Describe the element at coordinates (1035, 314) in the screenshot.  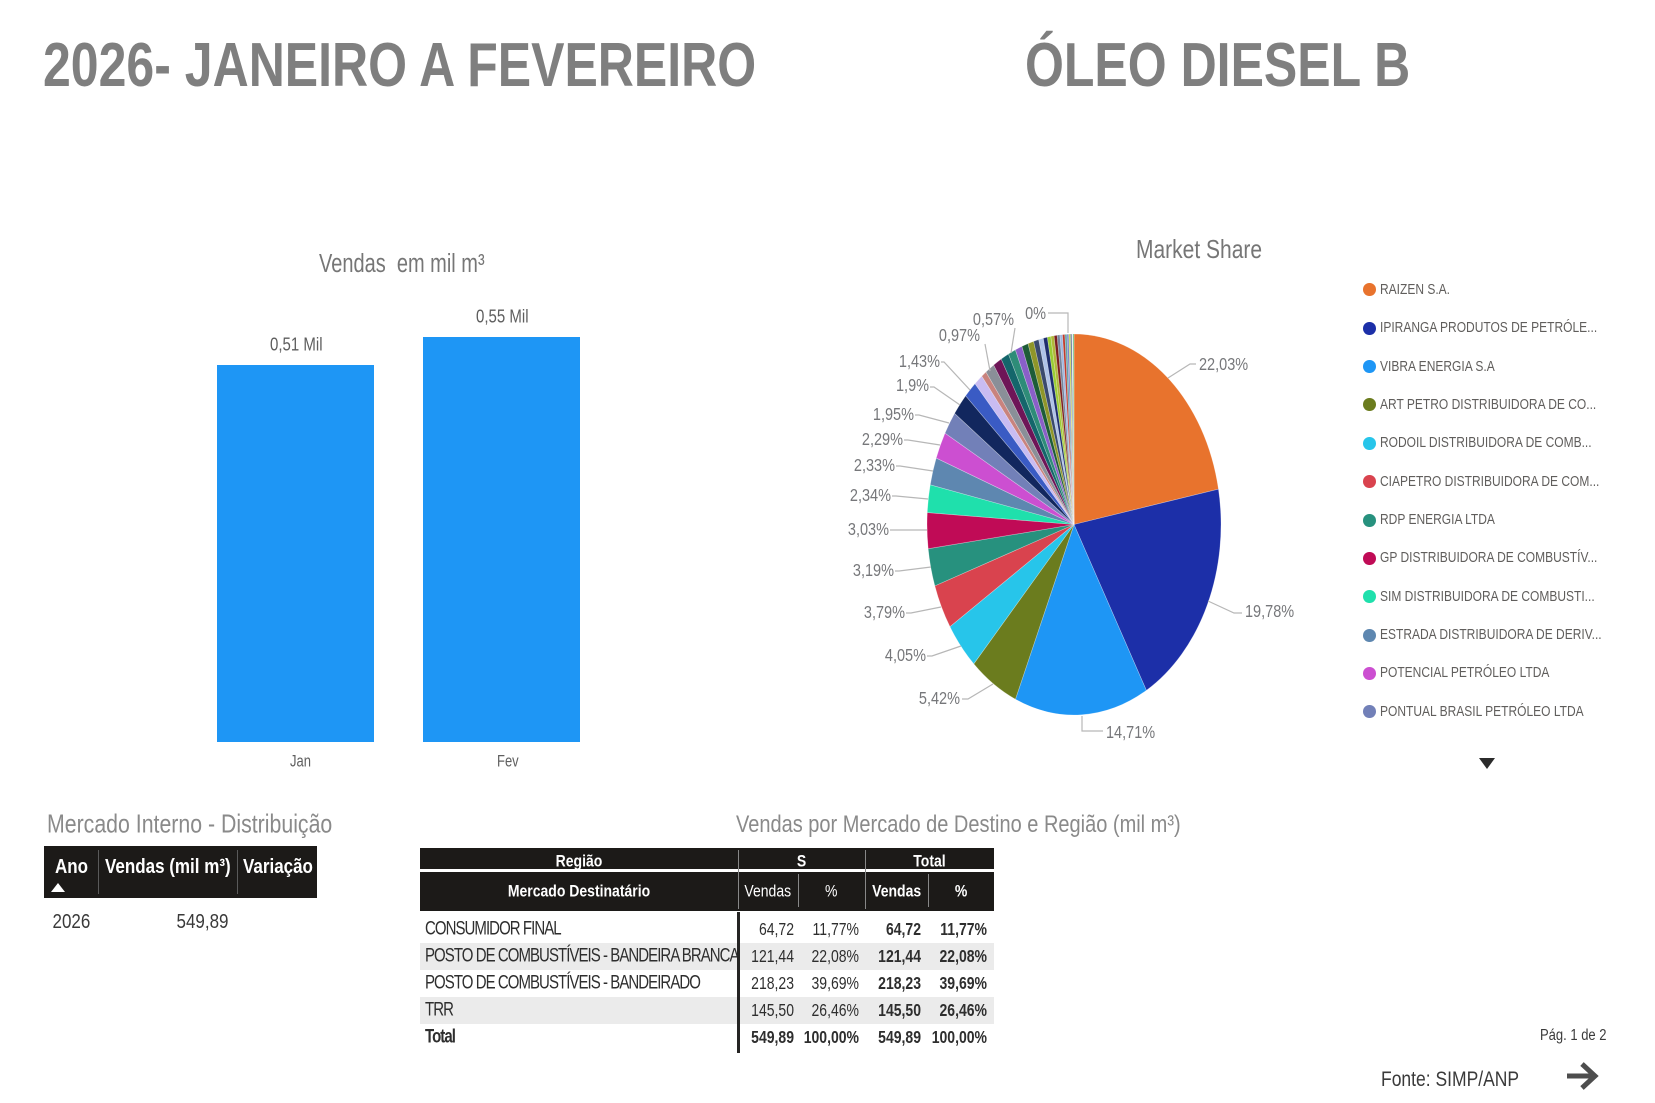
I see `svg-text: 0%` at that location.